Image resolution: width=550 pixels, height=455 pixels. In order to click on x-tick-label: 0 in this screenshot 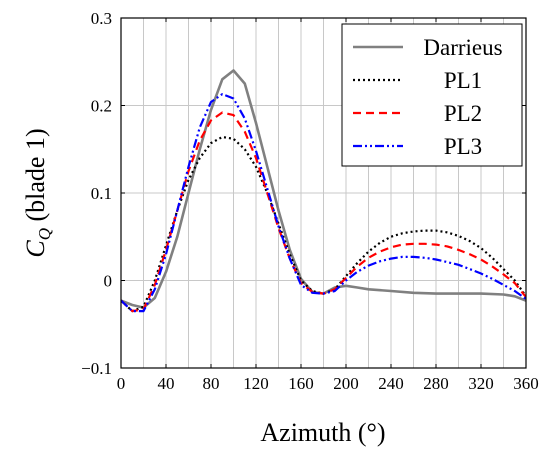, I will do `click(121, 383)`.